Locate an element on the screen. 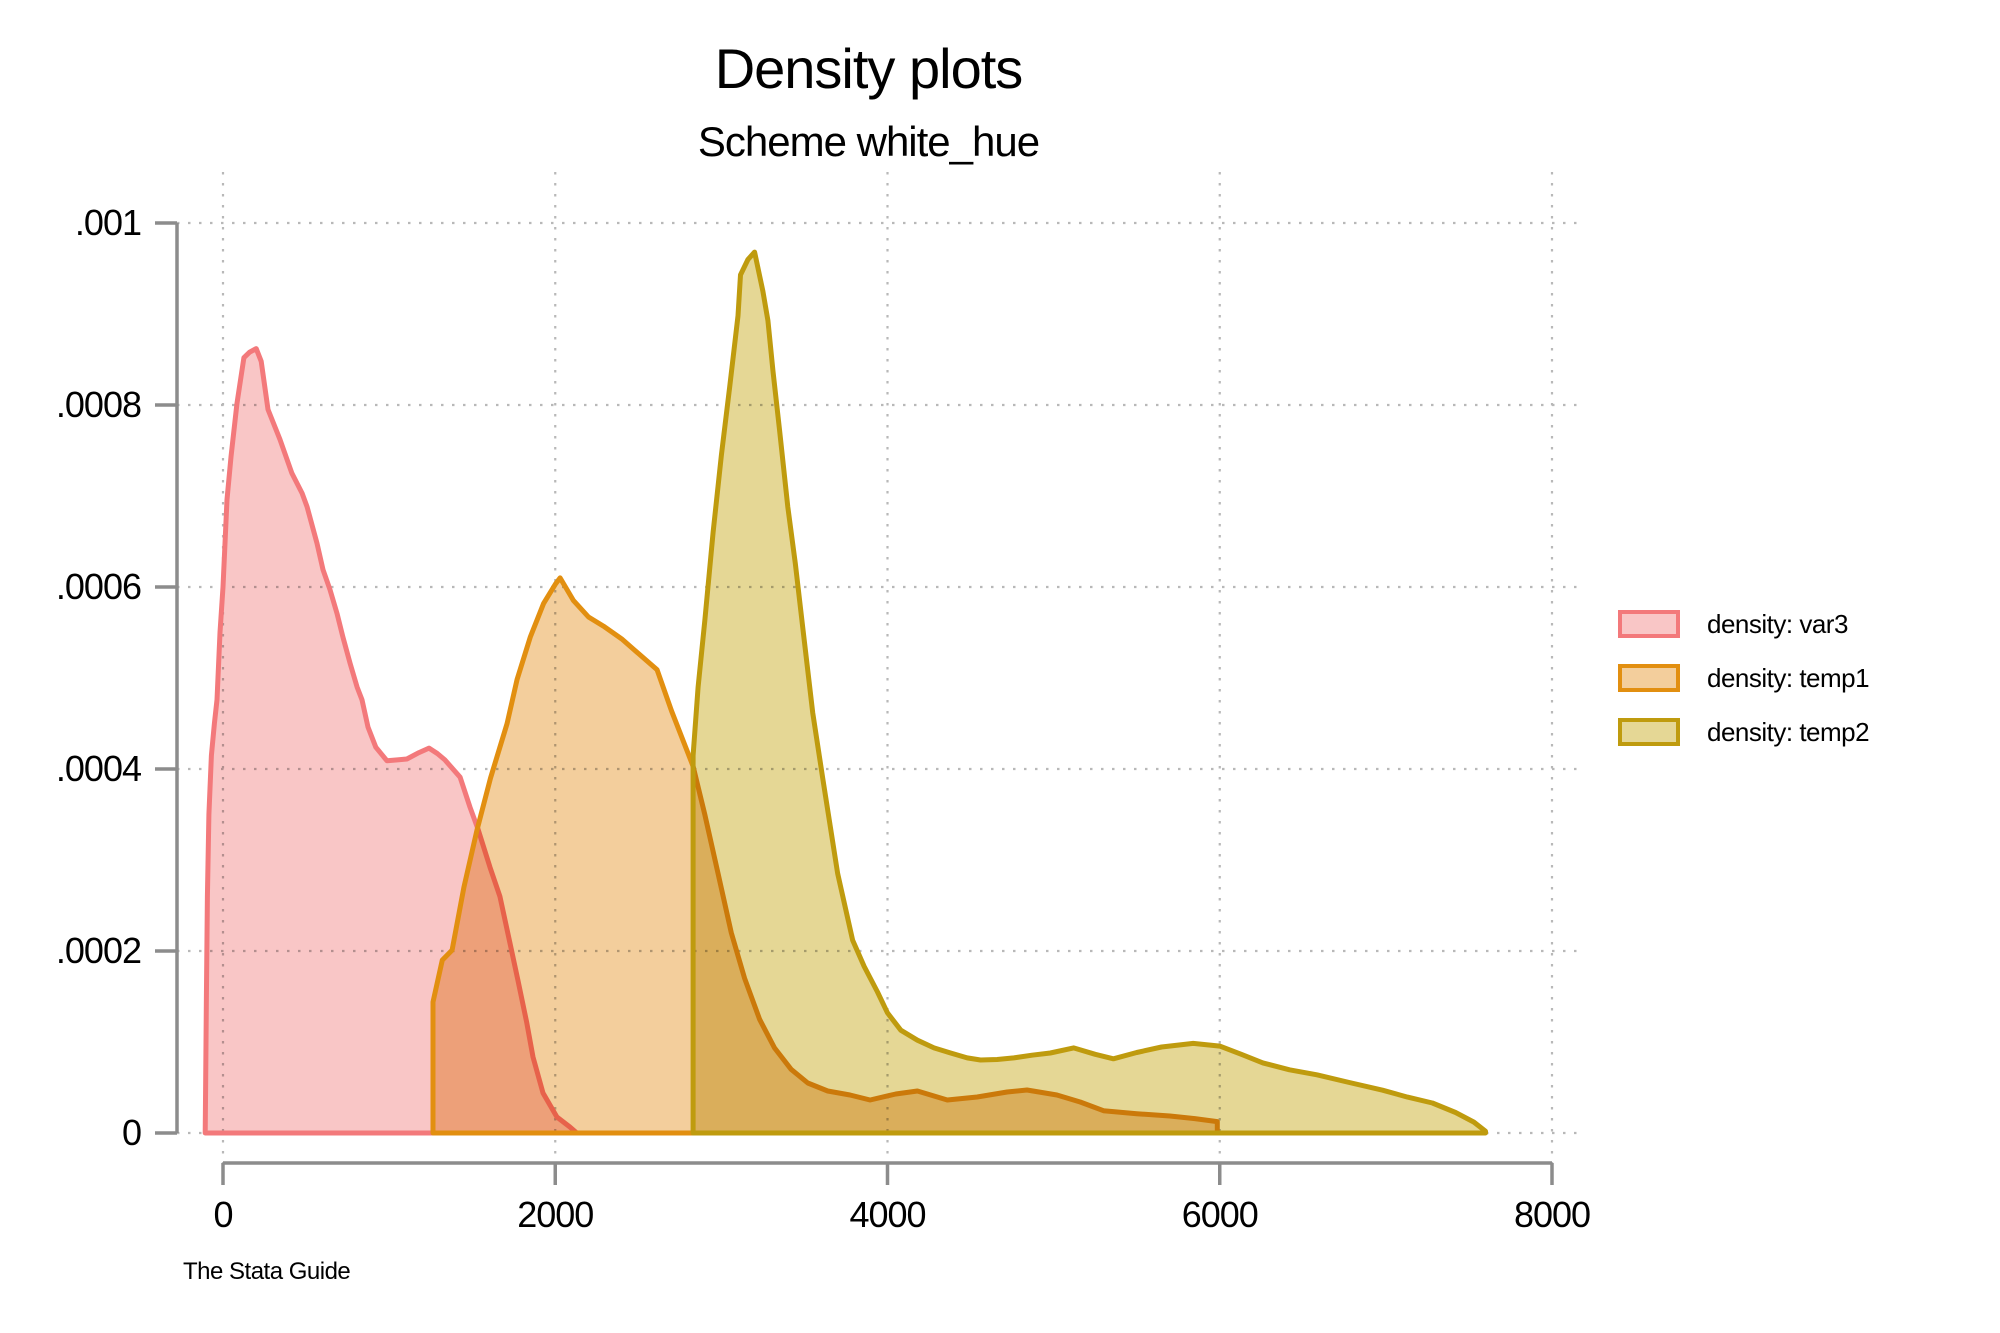 The image size is (2000, 1333). legend-item: density: temp1 is located at coordinates (1744, 677).